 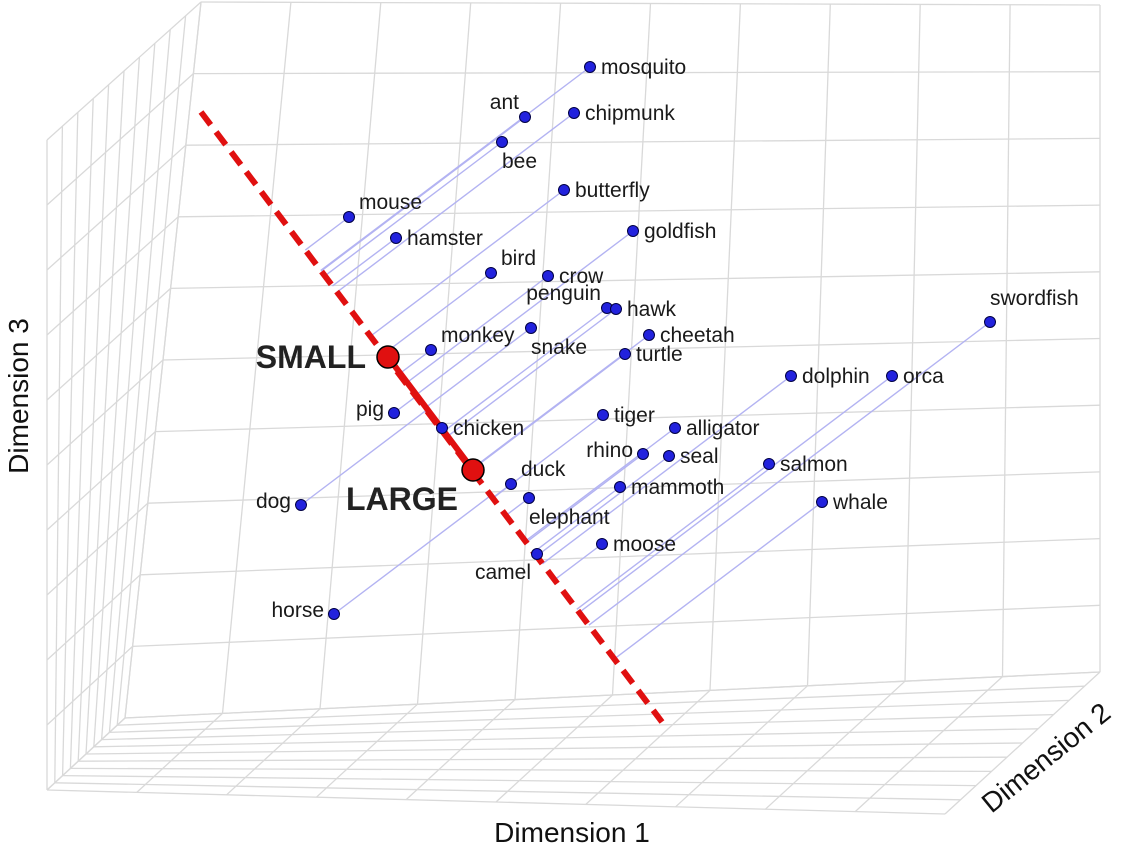 What do you see at coordinates (814, 464) in the screenshot?
I see `point-label-salmon: salmon` at bounding box center [814, 464].